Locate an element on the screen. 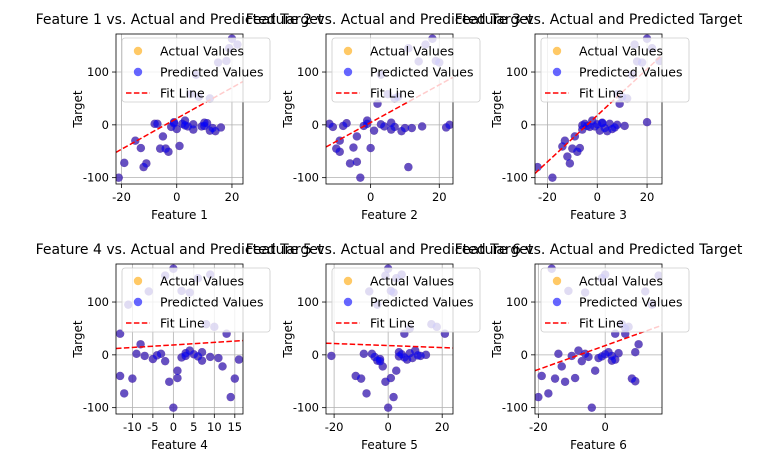 The width and height of the screenshot is (778, 469). x-tick-label: 20 is located at coordinates (647, 197).